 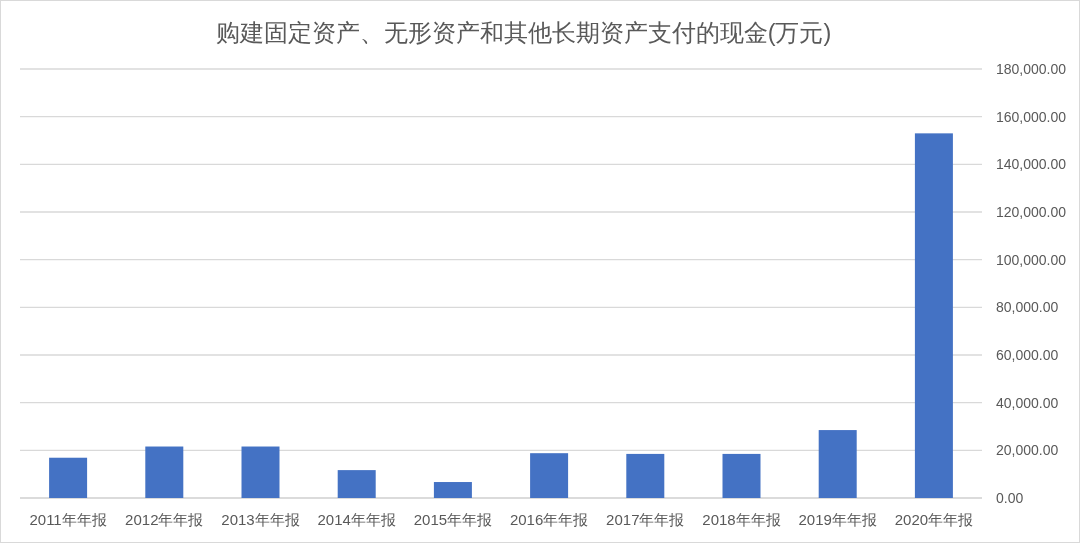 What do you see at coordinates (1031, 164) in the screenshot?
I see `ytick: 140,000.00` at bounding box center [1031, 164].